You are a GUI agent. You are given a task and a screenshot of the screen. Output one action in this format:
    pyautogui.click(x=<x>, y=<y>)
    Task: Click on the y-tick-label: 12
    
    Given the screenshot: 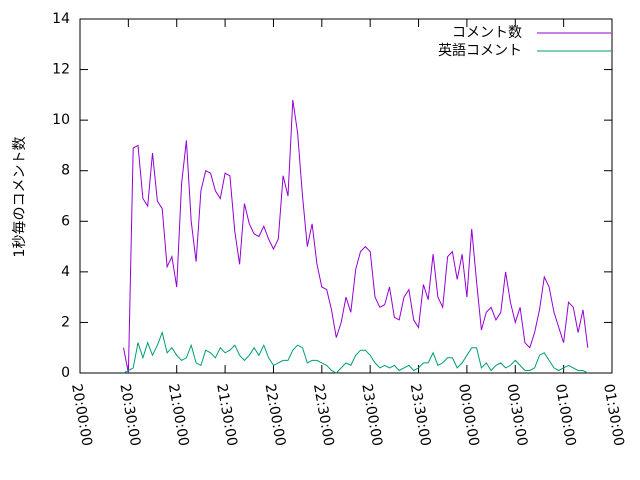 What is the action you would take?
    pyautogui.click(x=61, y=70)
    